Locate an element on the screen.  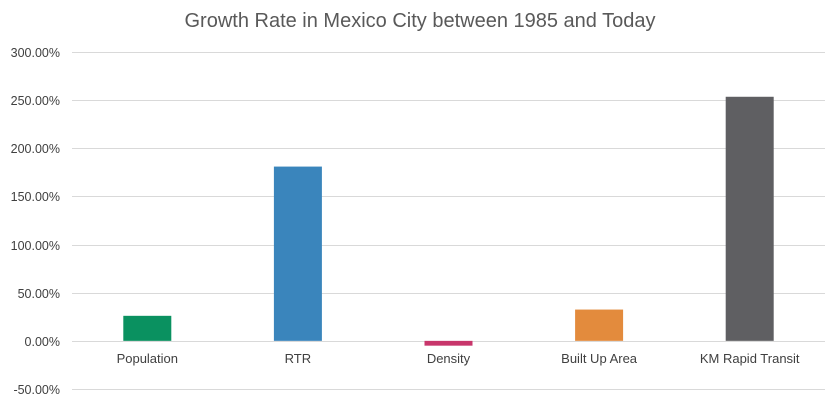
x-category-label: RTR is located at coordinates (298, 358).